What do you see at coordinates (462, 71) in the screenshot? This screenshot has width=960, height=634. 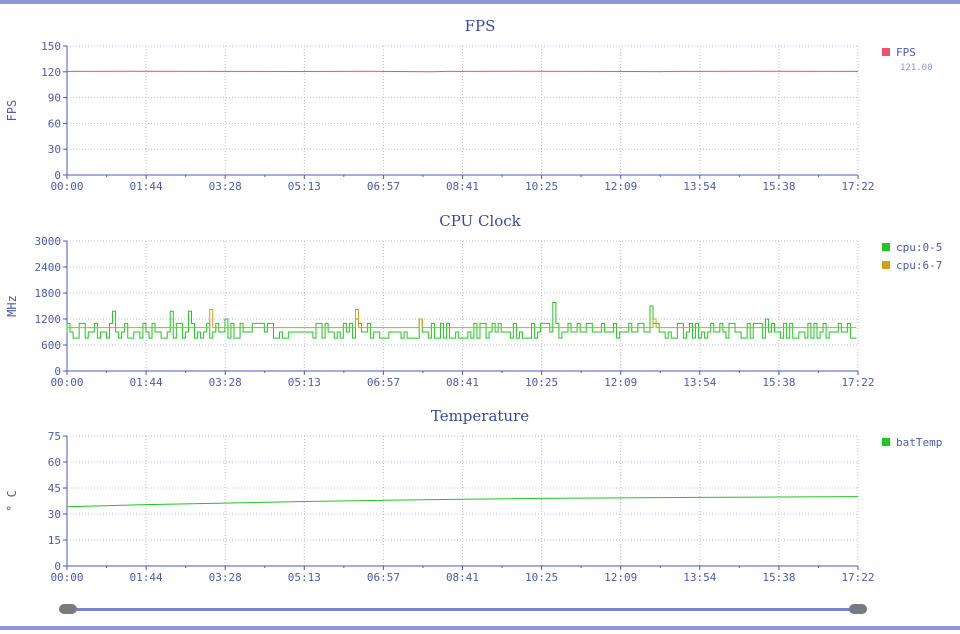 I see `series-line-fps` at bounding box center [462, 71].